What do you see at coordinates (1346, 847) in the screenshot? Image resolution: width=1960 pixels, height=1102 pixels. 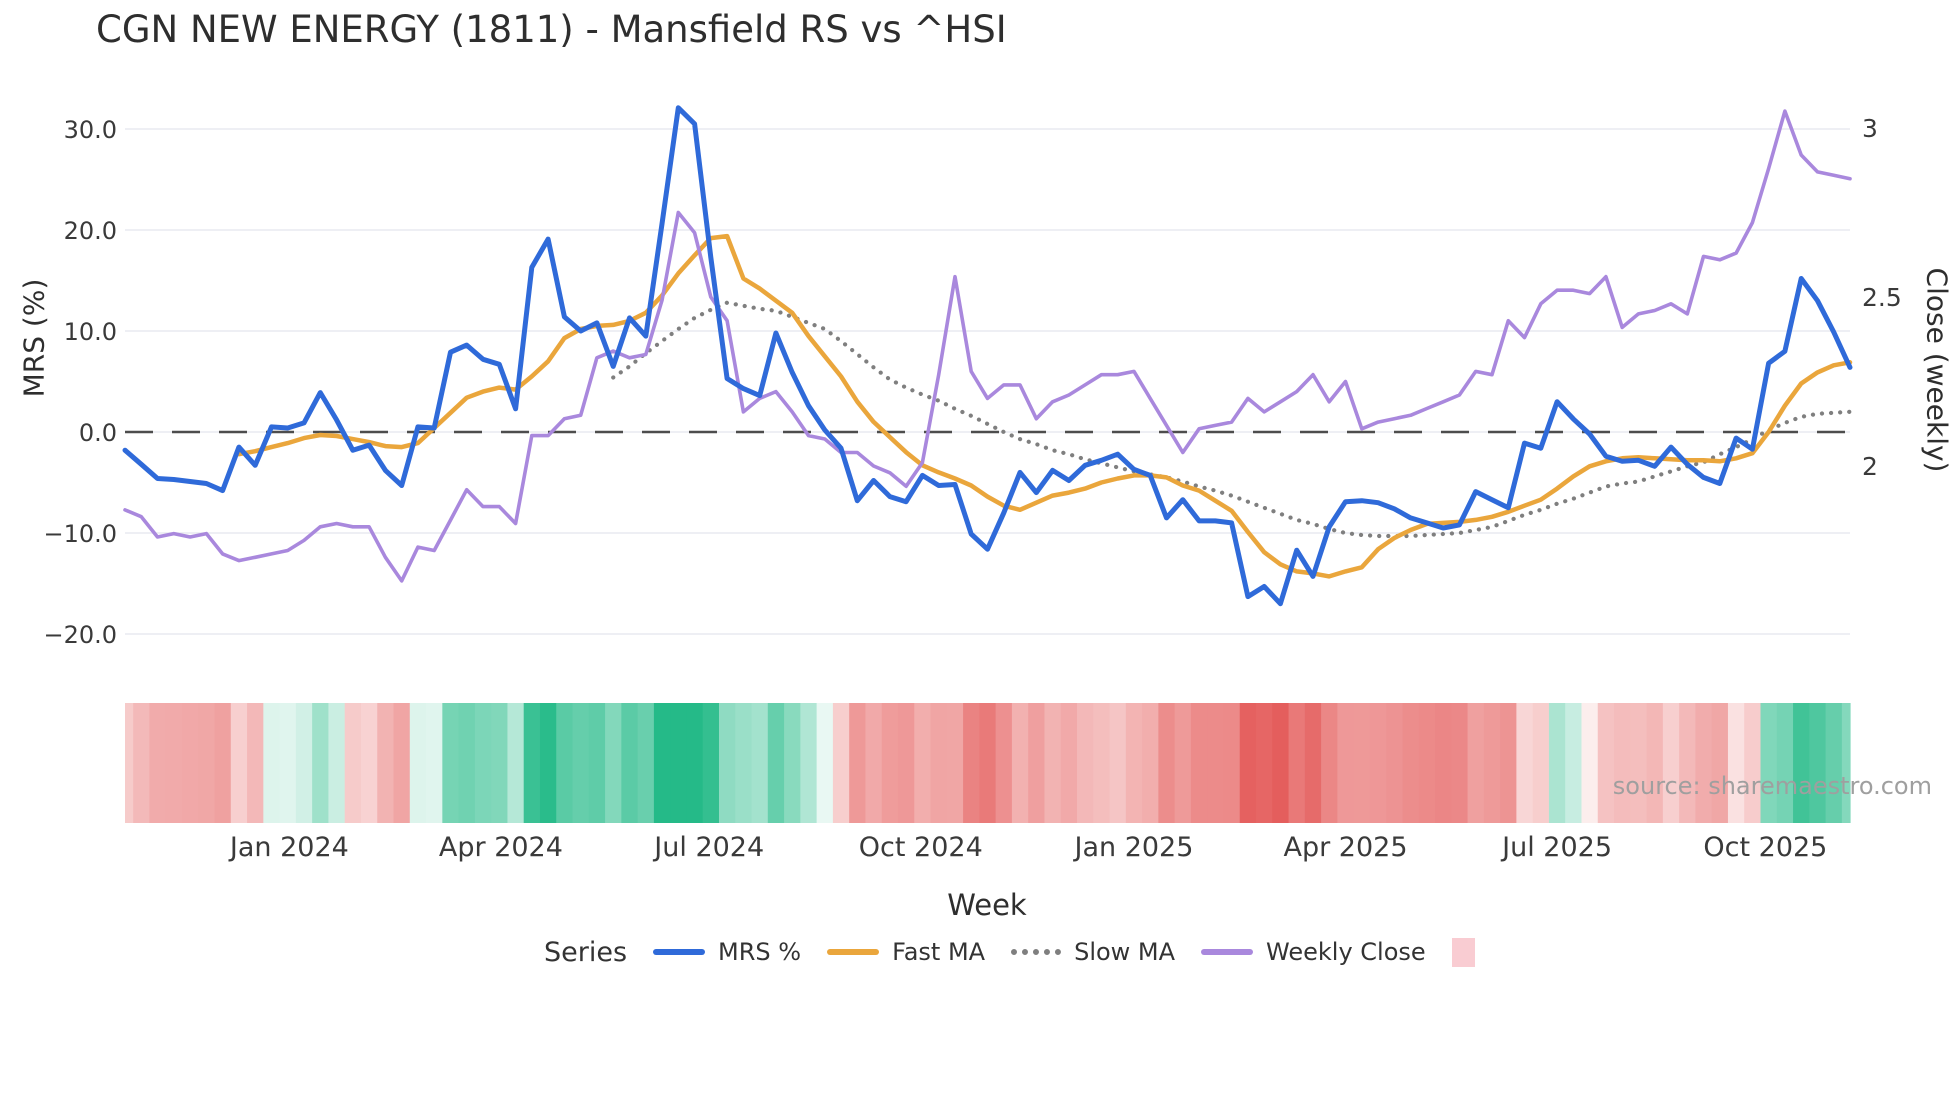 I see `x-tick-label: Apr 2025` at bounding box center [1346, 847].